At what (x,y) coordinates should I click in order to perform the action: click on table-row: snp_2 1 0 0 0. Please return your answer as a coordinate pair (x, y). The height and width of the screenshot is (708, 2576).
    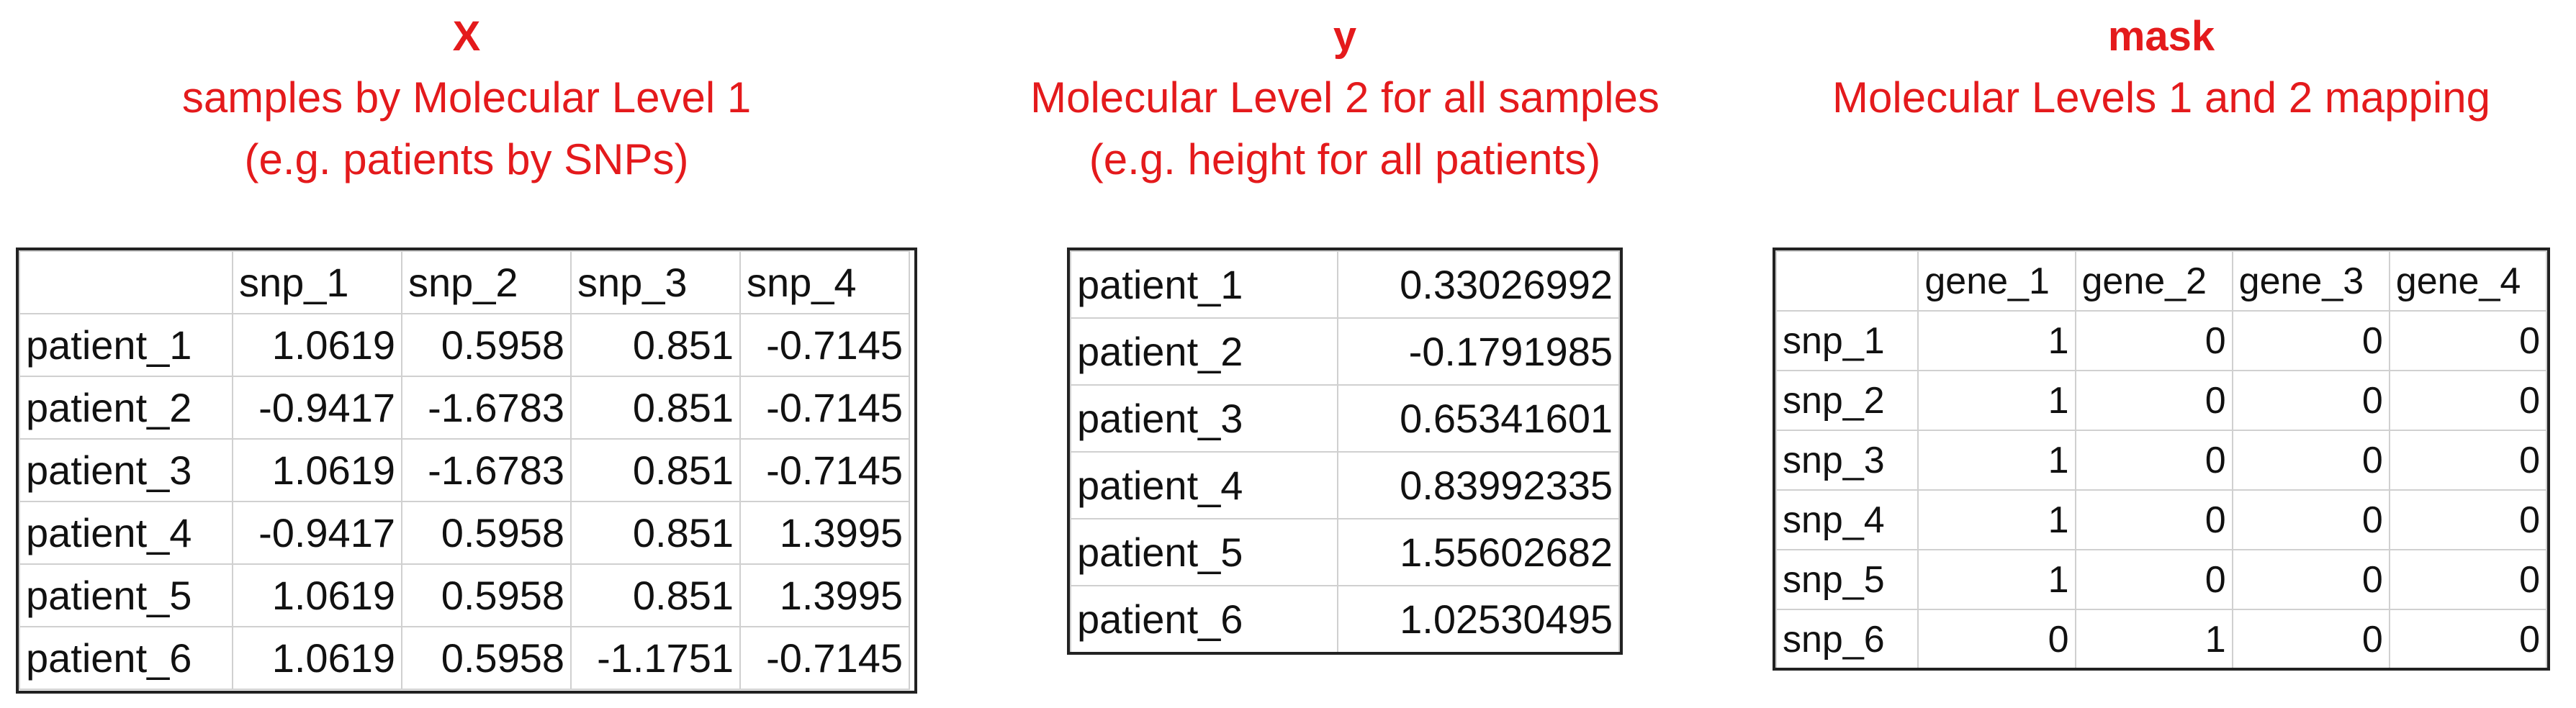
    Looking at the image, I should click on (2161, 401).